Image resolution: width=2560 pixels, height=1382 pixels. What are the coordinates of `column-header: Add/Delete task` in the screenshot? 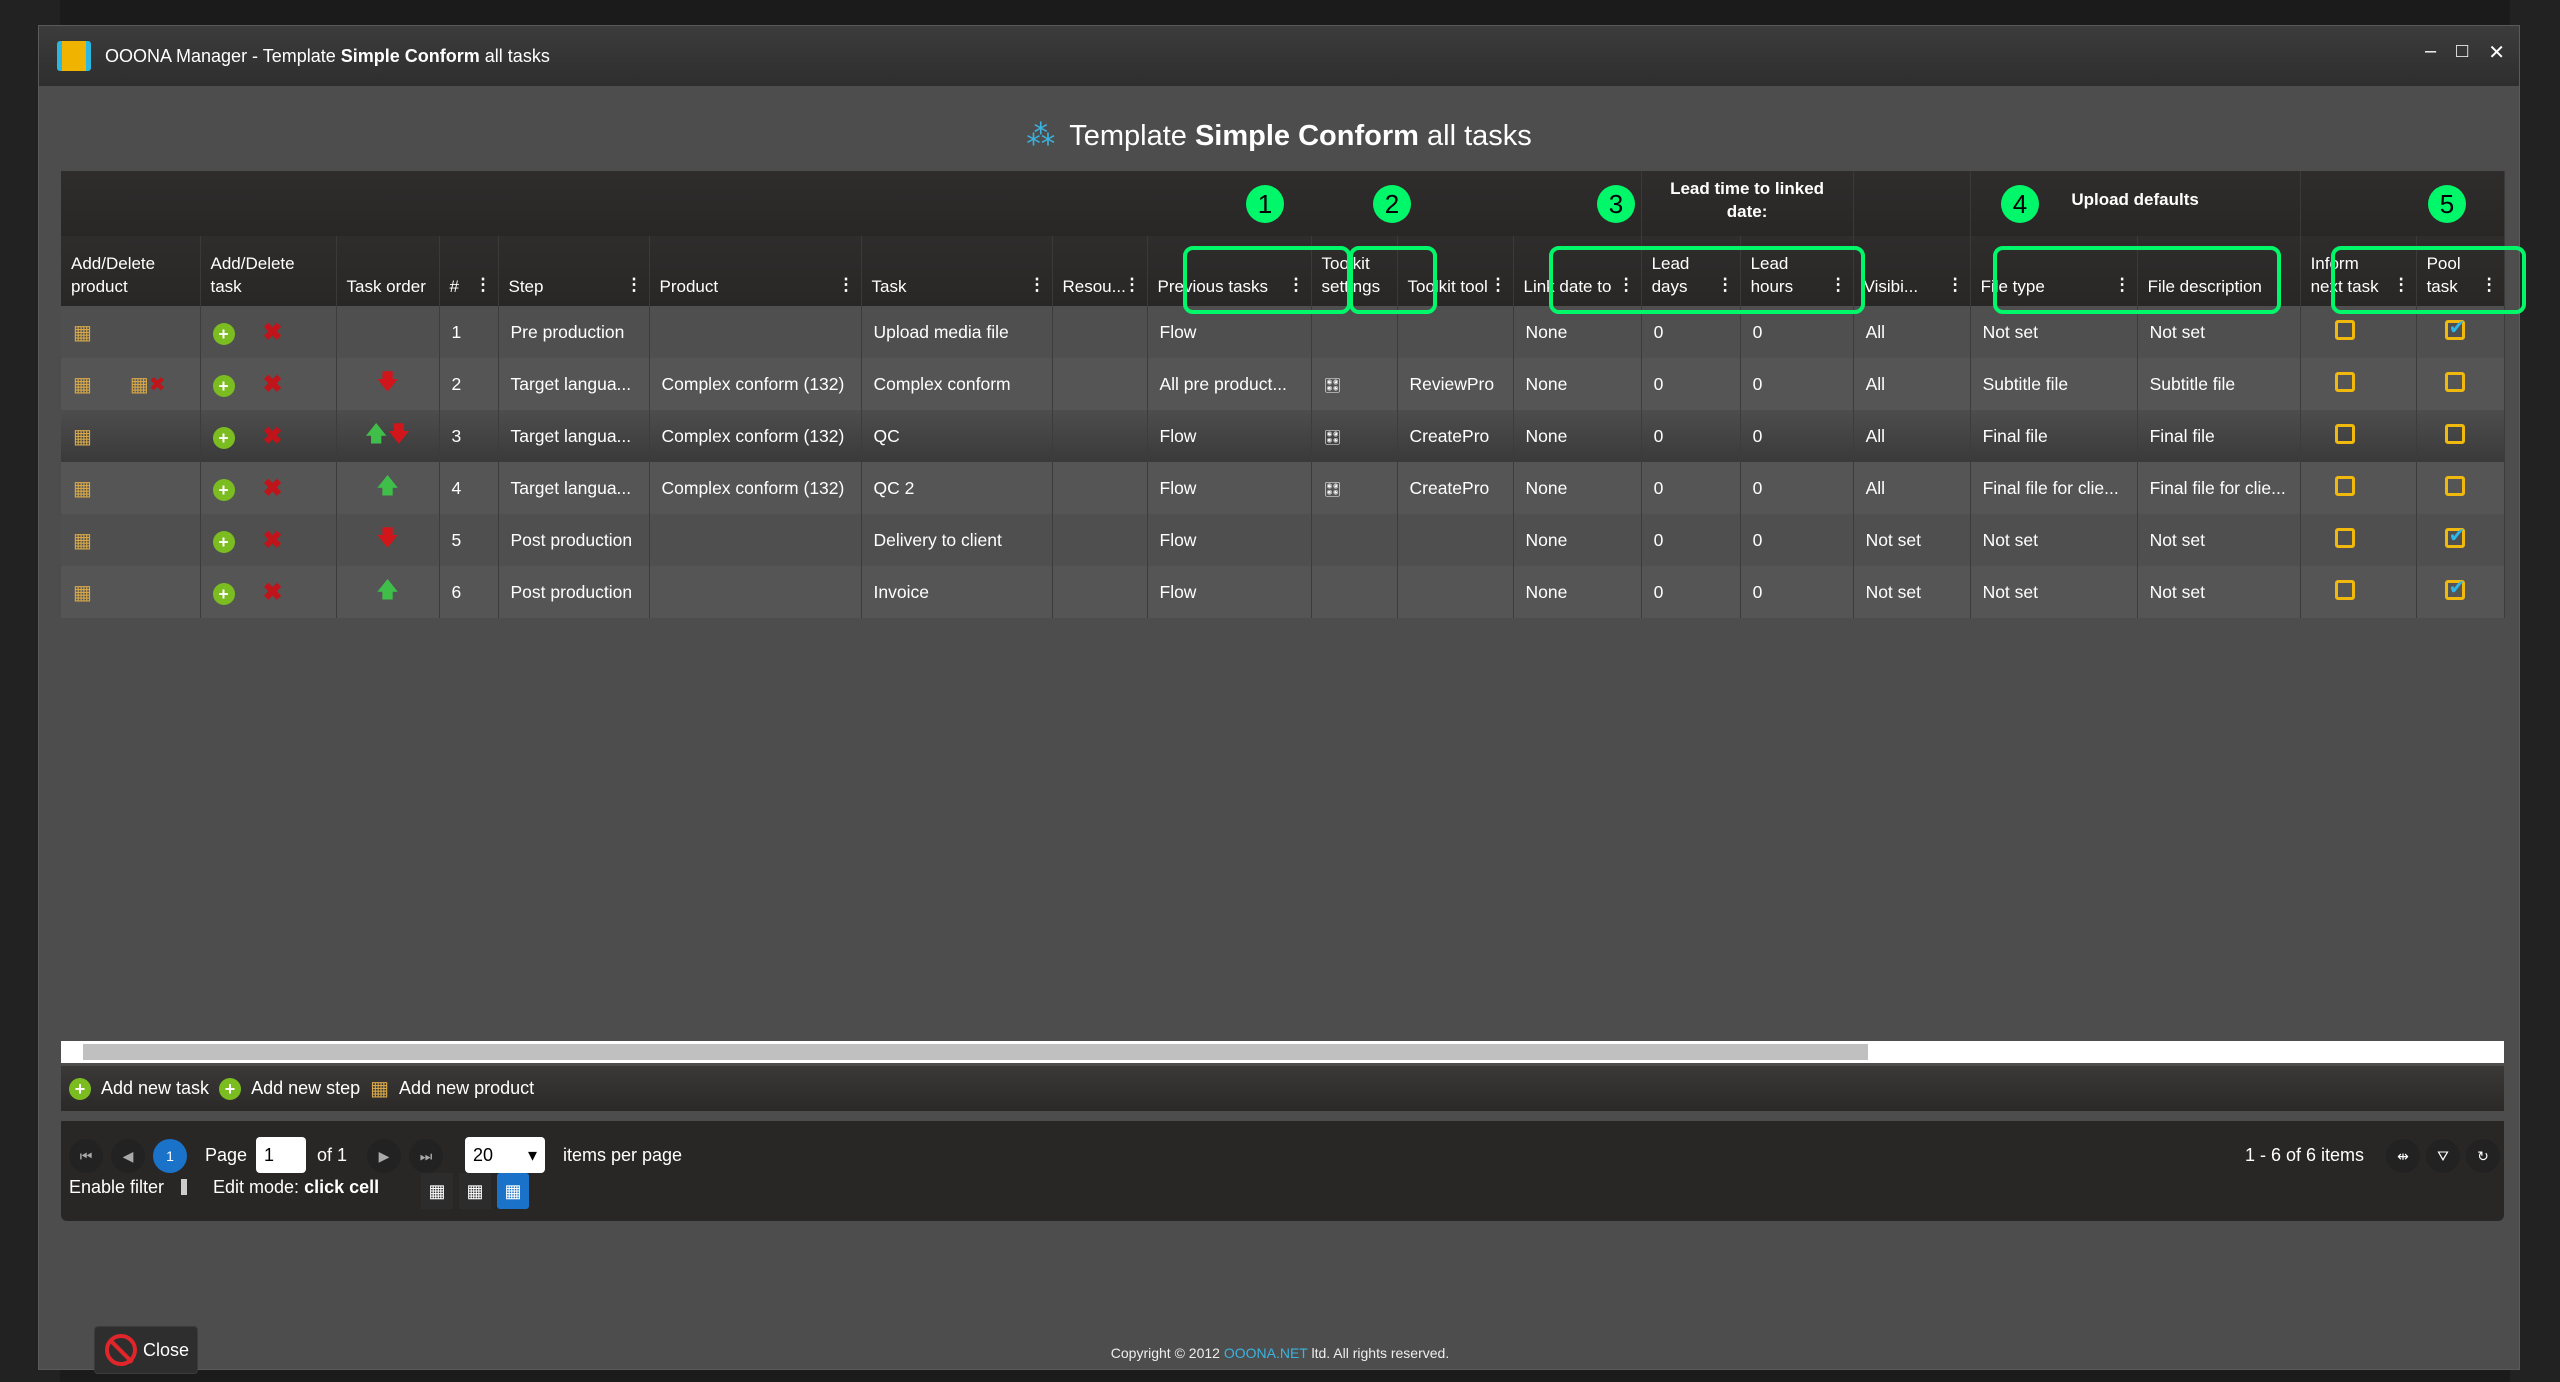 It's located at (268, 271).